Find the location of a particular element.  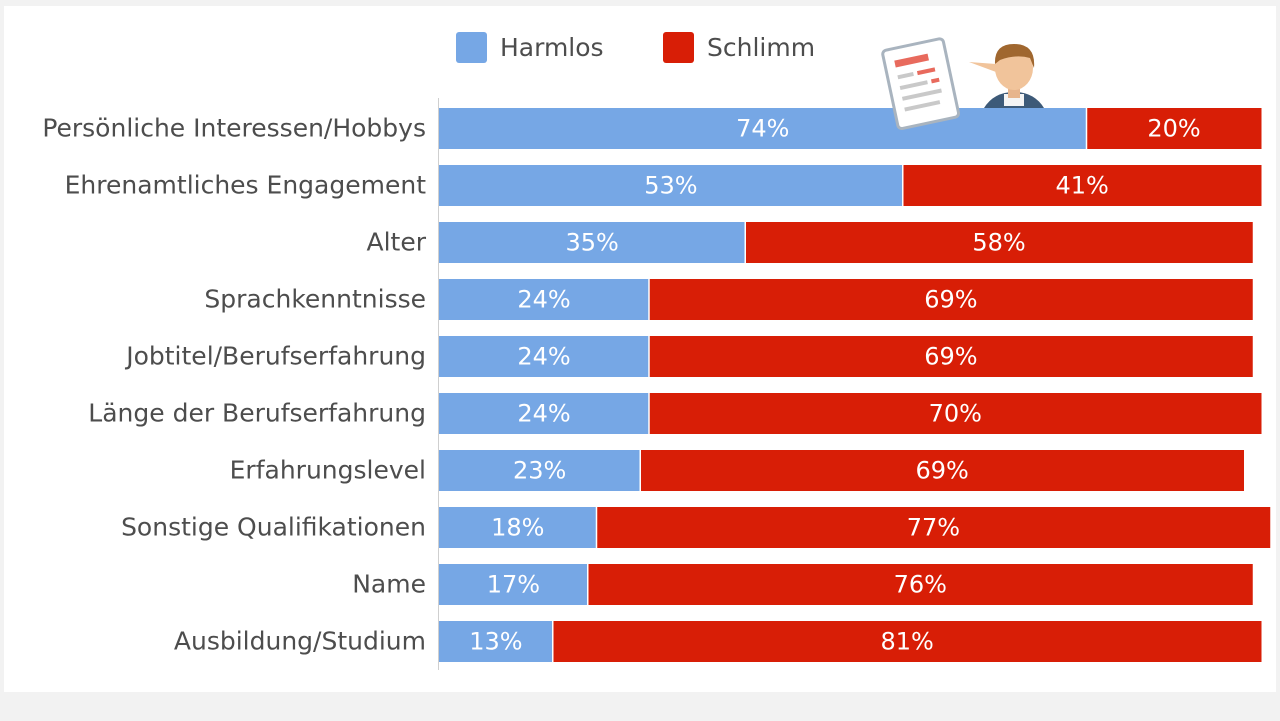

value-label-harmlos: 17% is located at coordinates (513, 585).